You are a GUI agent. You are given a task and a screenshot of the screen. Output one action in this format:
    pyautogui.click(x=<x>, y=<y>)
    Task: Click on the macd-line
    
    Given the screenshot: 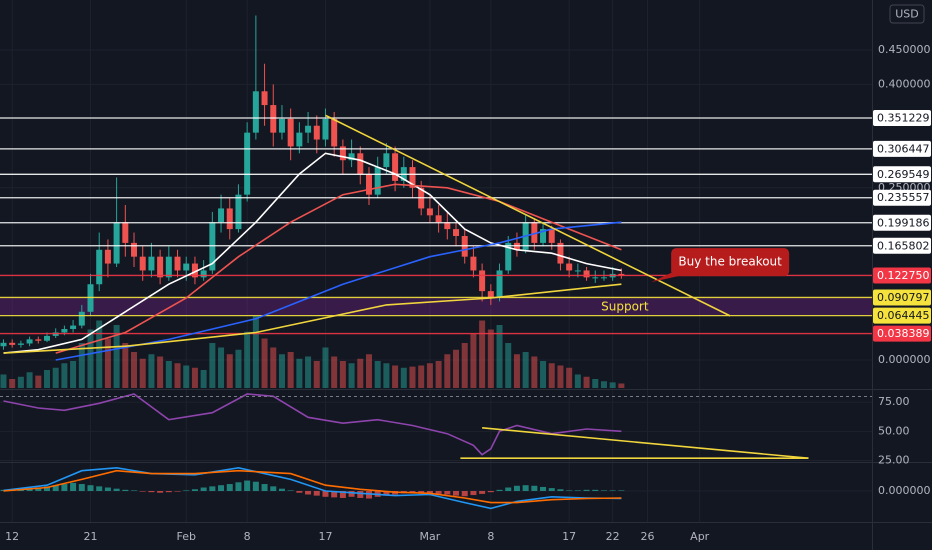 What is the action you would take?
    pyautogui.click(x=312, y=488)
    